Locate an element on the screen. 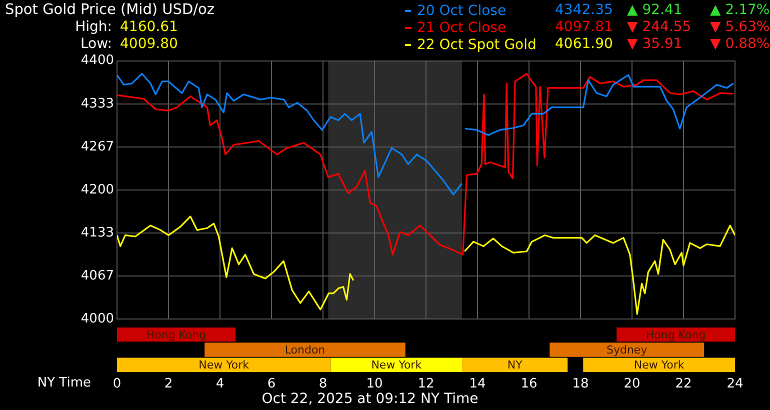  y-tick-label: 4400 is located at coordinates (97, 60).